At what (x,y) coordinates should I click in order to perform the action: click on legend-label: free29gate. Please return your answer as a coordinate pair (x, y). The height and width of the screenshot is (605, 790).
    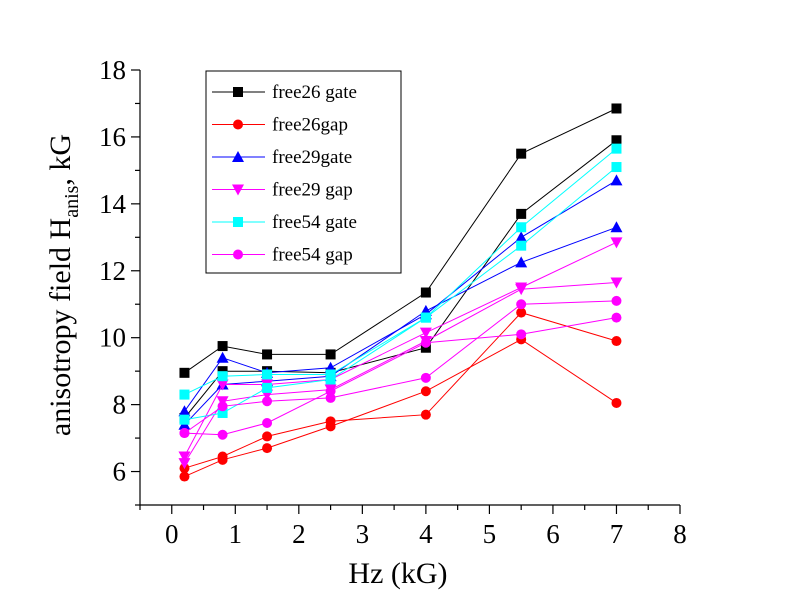
    Looking at the image, I should click on (312, 157).